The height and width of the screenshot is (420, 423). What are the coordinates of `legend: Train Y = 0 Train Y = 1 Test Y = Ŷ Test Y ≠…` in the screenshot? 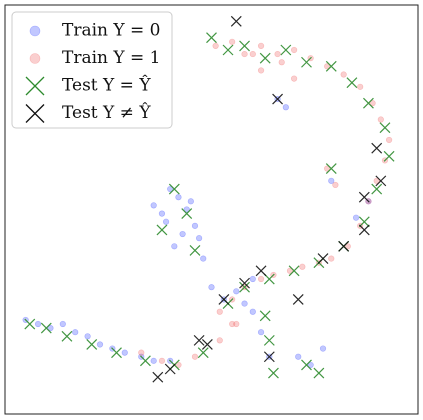 It's located at (92, 70).